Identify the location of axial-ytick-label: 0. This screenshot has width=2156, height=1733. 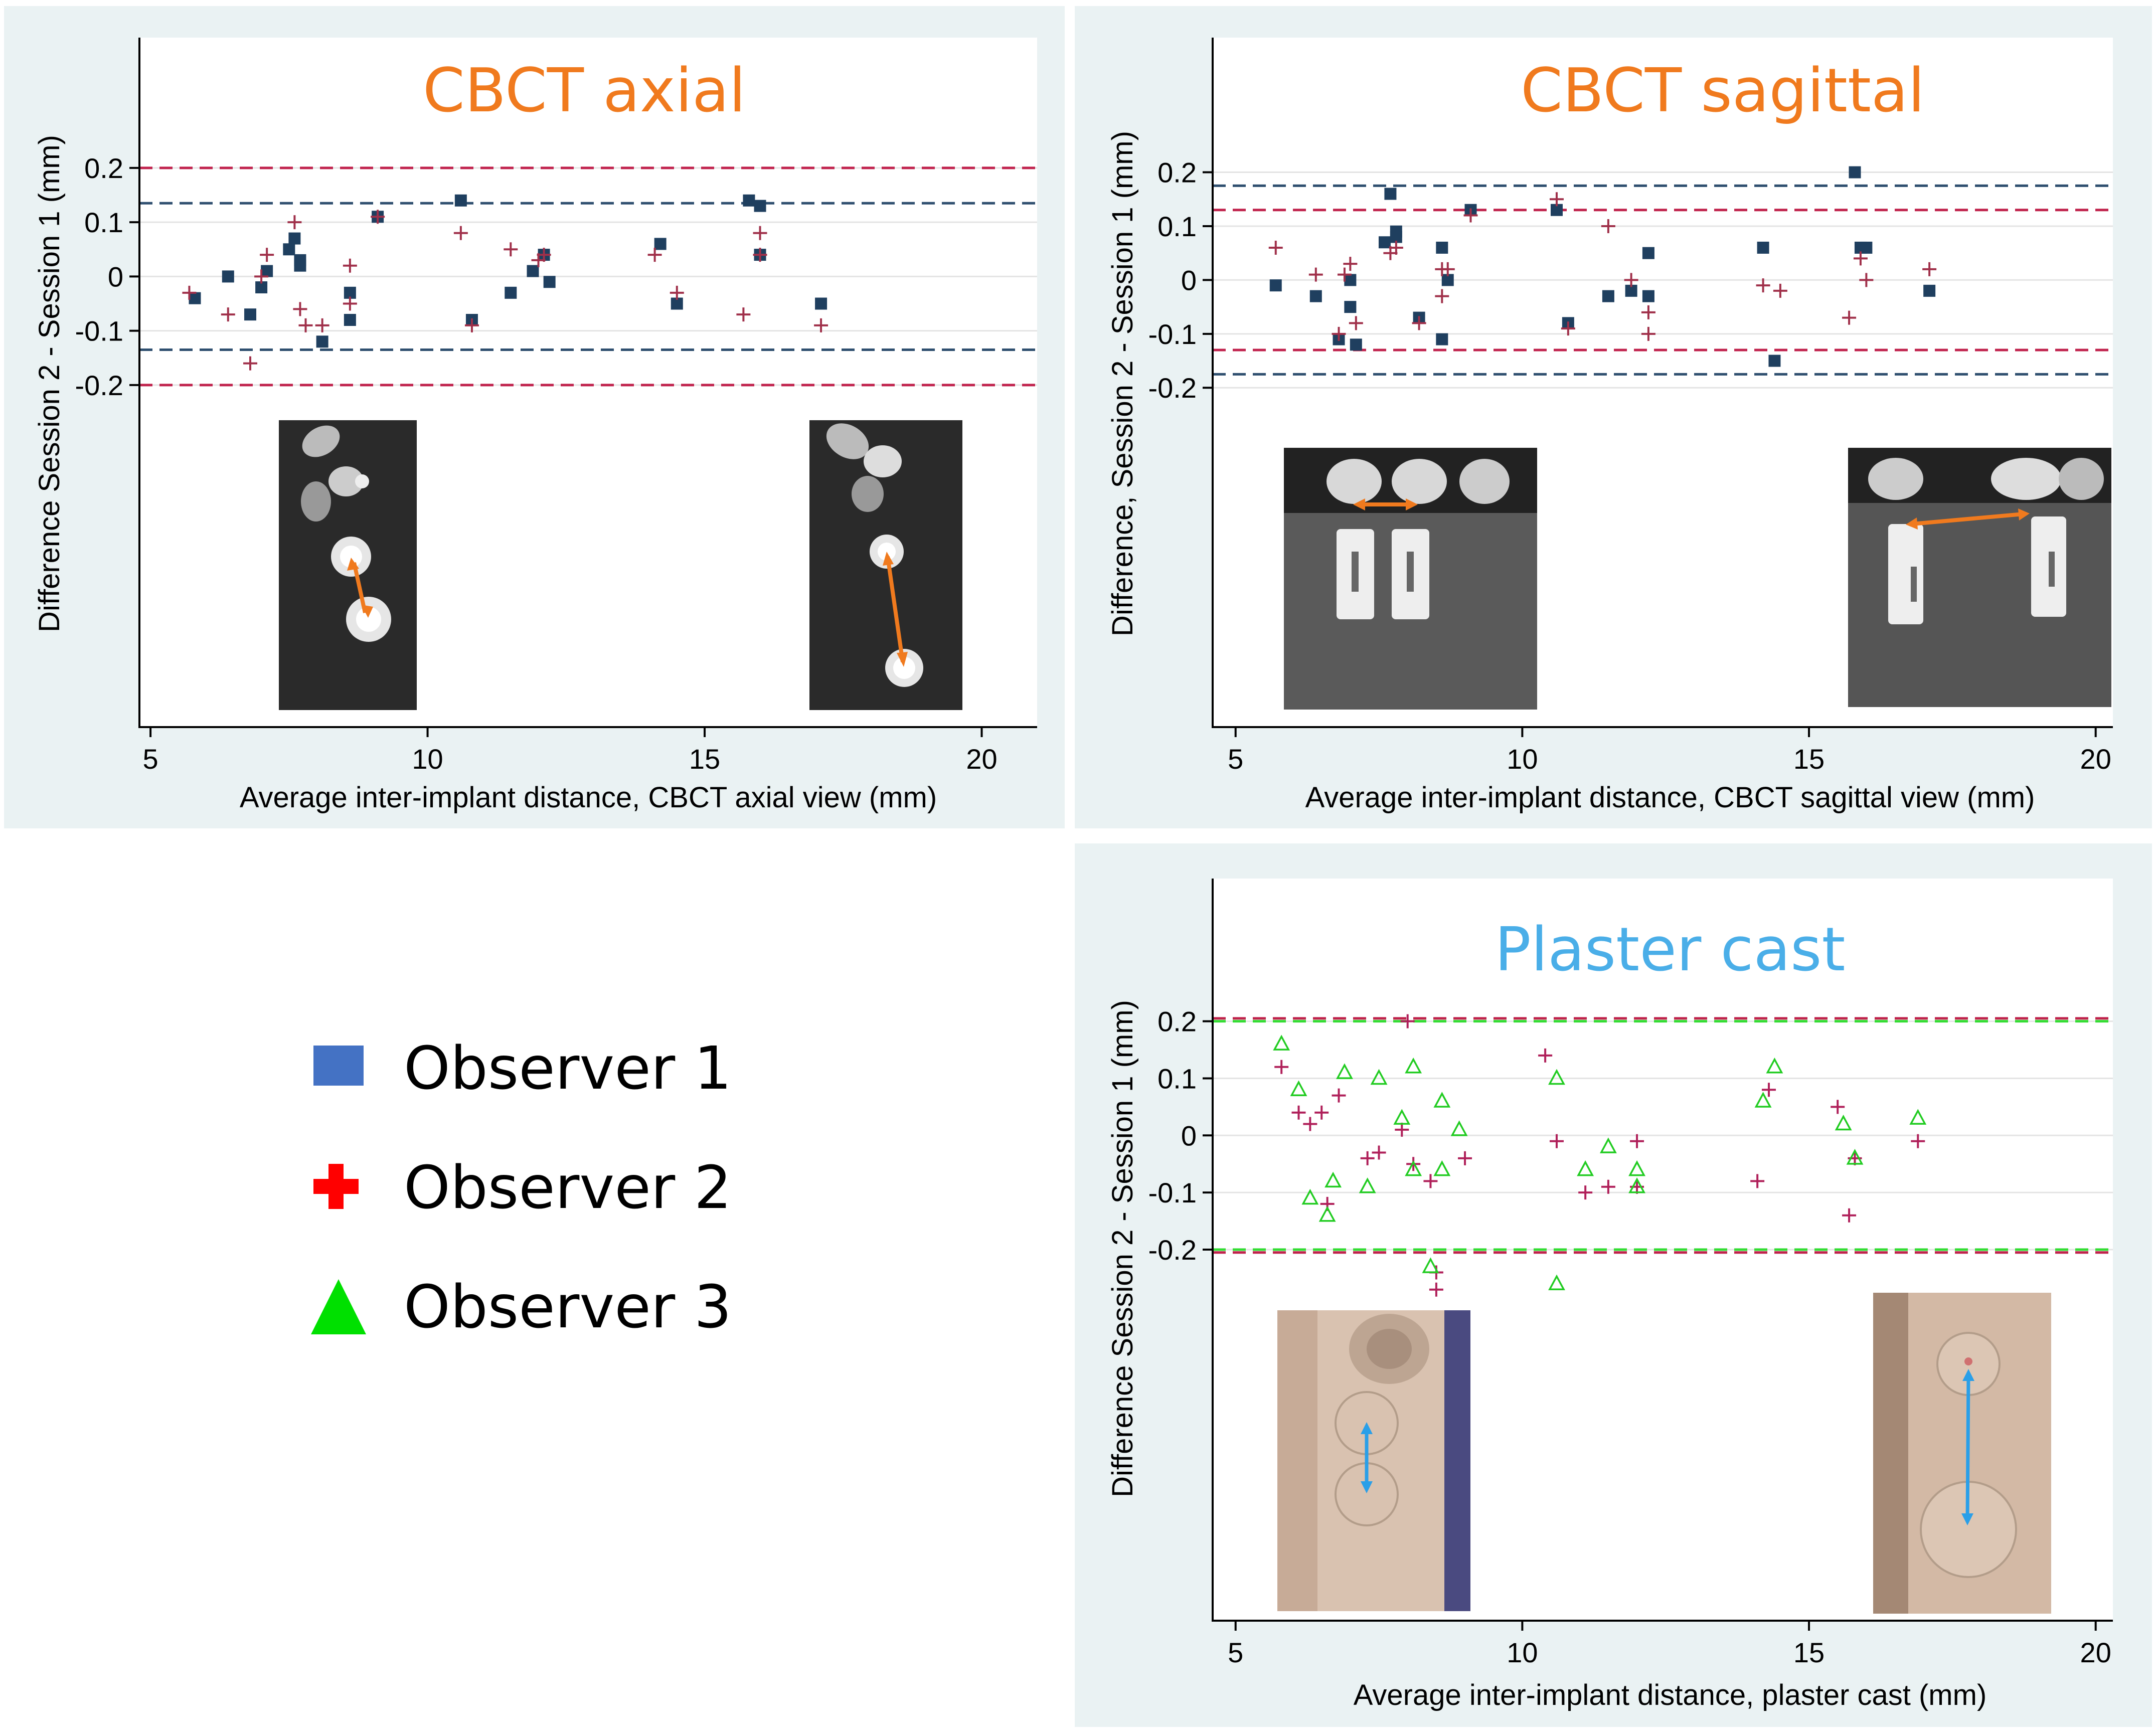
(115, 277).